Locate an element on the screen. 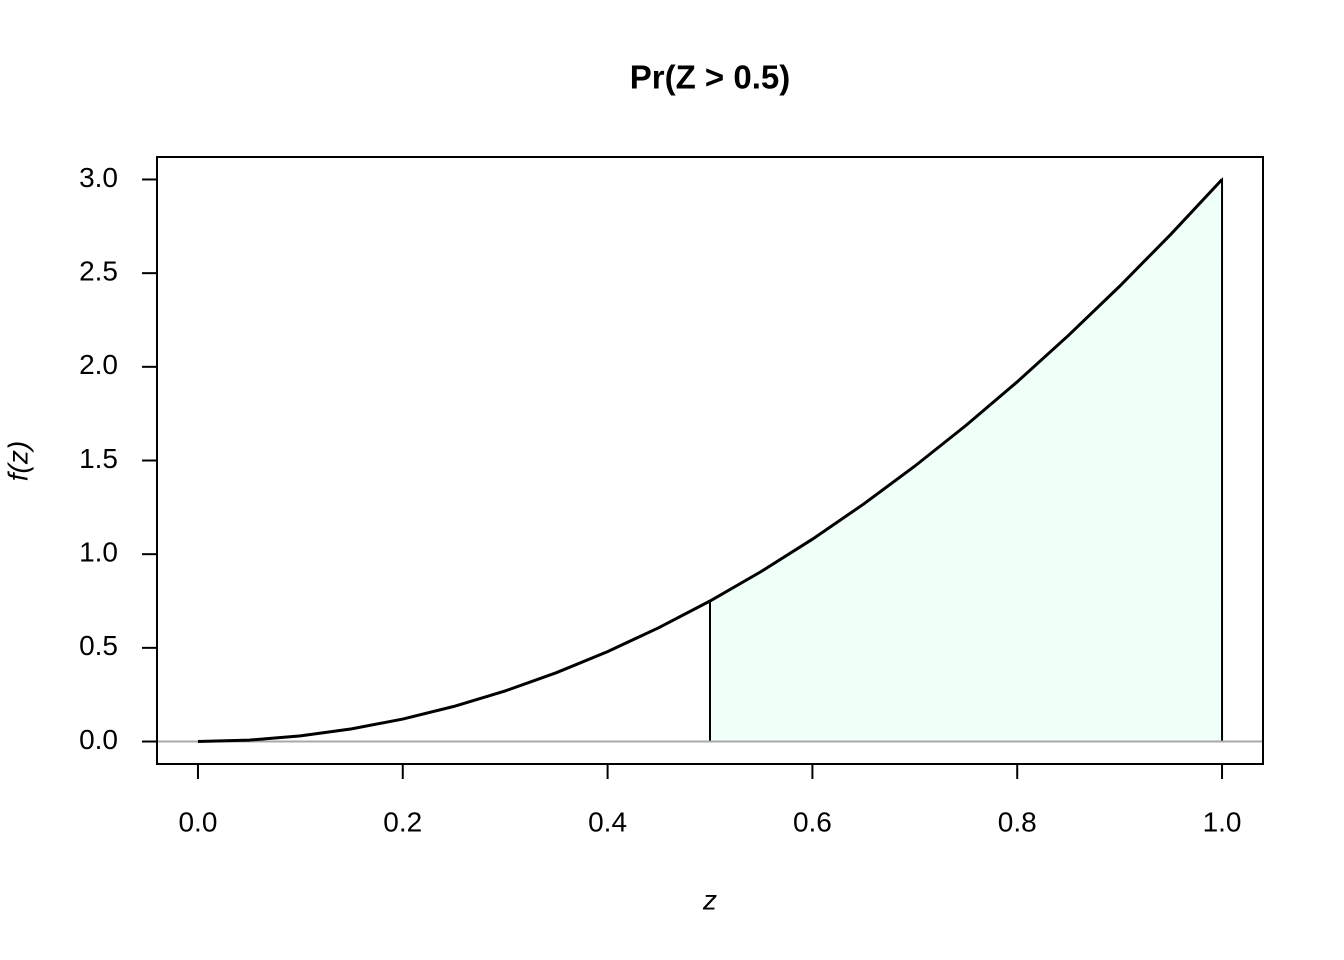  y-tick-label: 1.0 is located at coordinates (98, 552).